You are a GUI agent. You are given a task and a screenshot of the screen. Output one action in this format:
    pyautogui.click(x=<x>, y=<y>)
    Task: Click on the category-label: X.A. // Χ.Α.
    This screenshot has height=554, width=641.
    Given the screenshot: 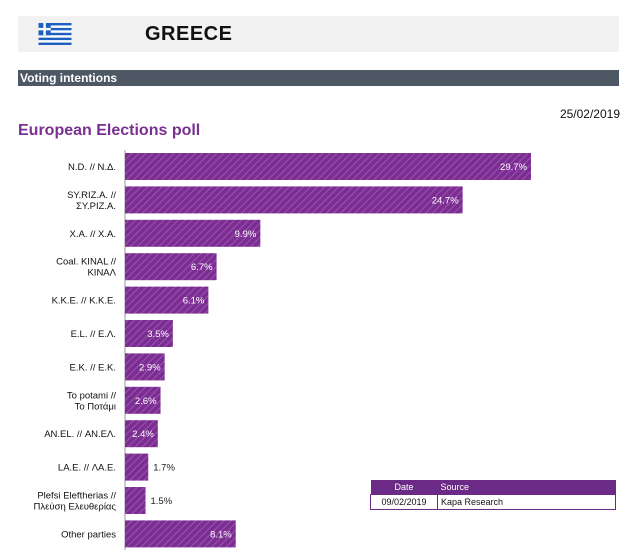 What is the action you would take?
    pyautogui.click(x=93, y=234)
    